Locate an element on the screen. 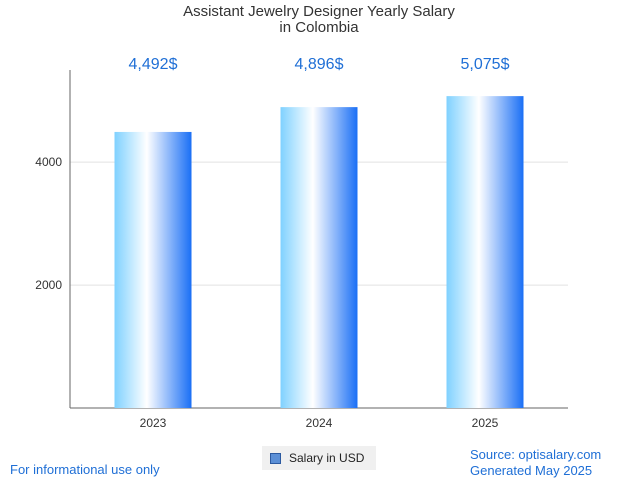 The width and height of the screenshot is (638, 479). bar-2023 is located at coordinates (153, 270).